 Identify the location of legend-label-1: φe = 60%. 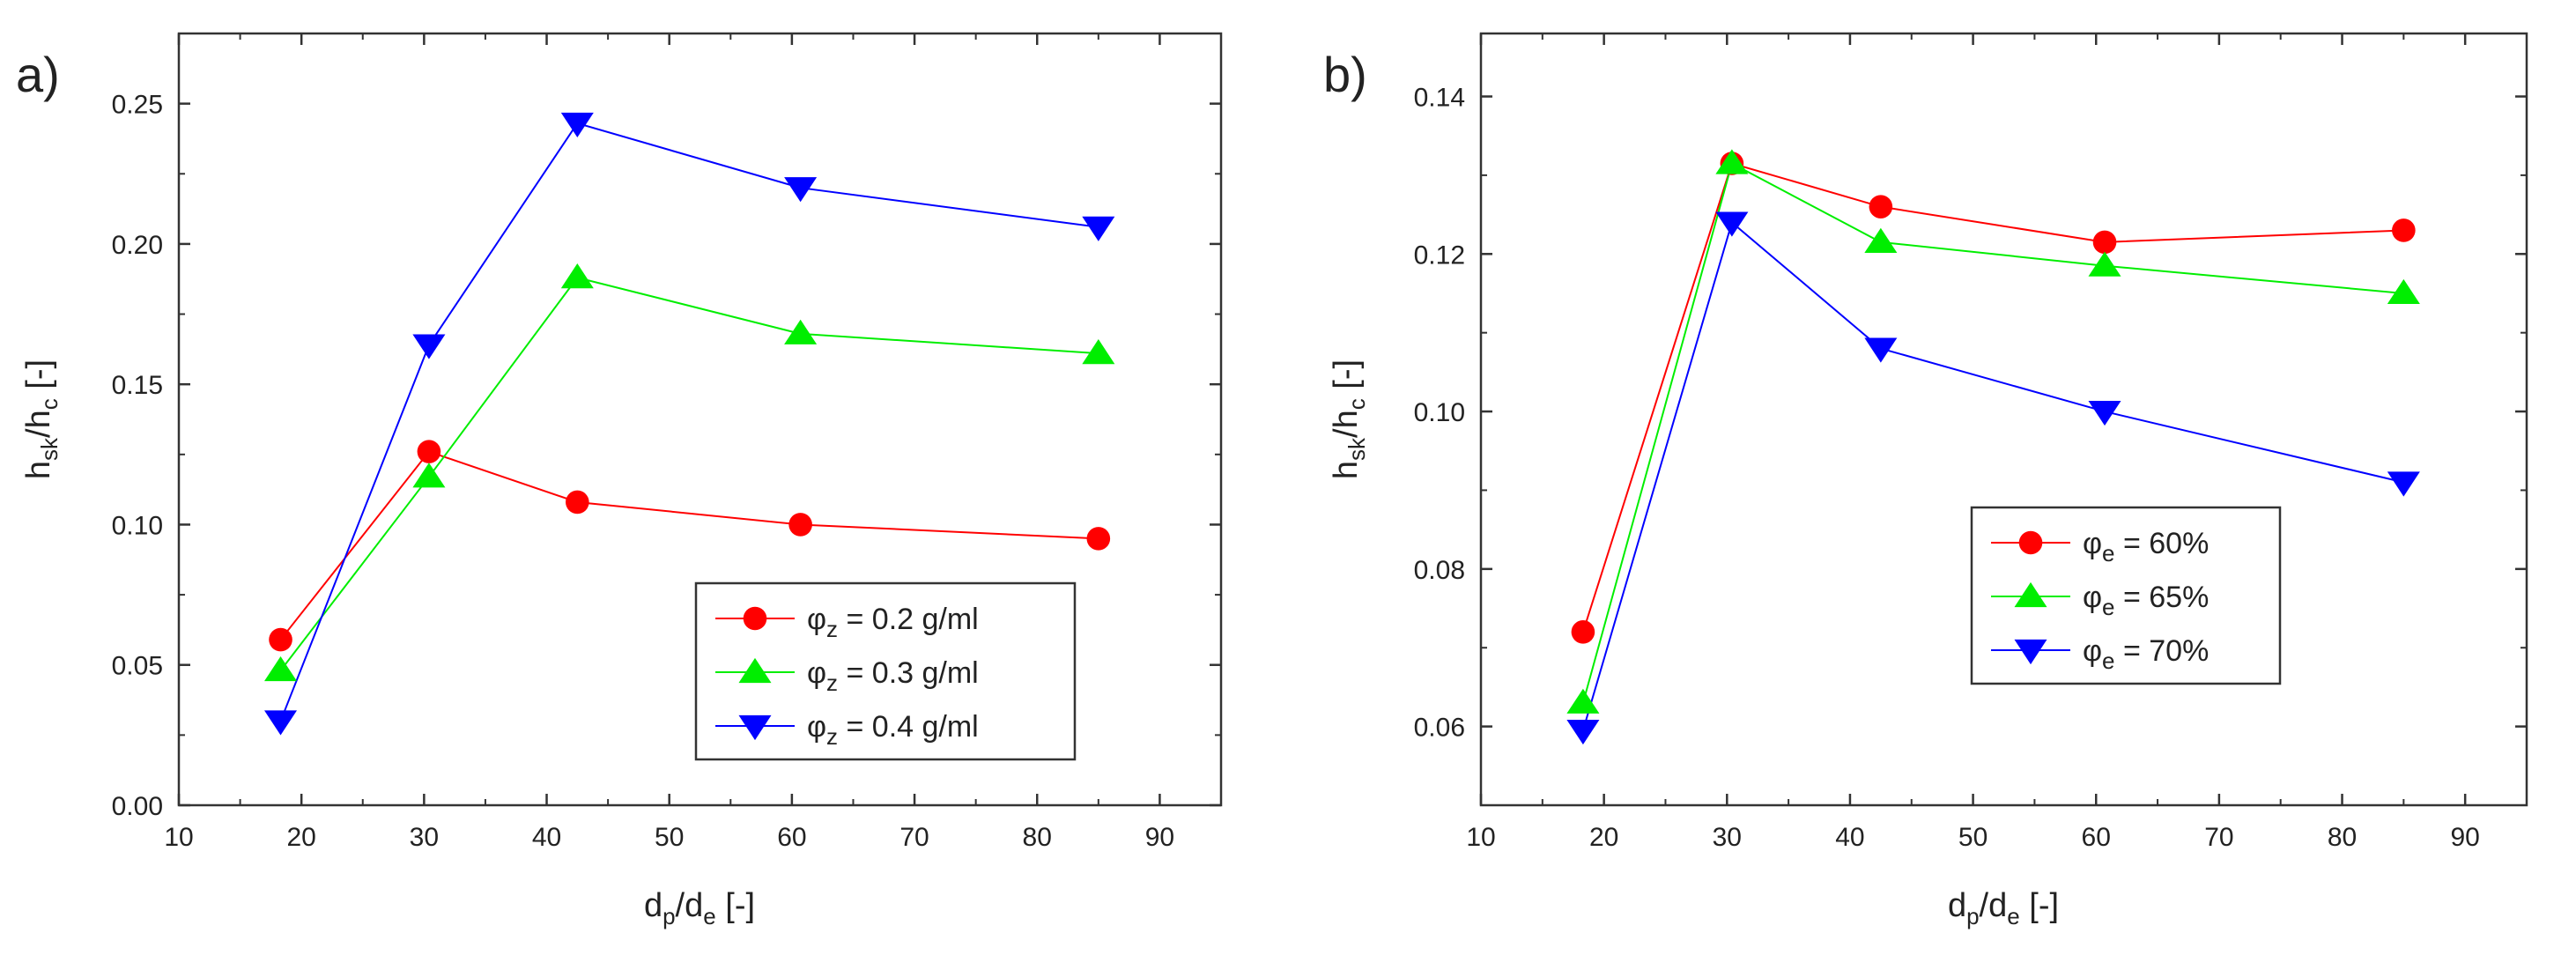
(2146, 546).